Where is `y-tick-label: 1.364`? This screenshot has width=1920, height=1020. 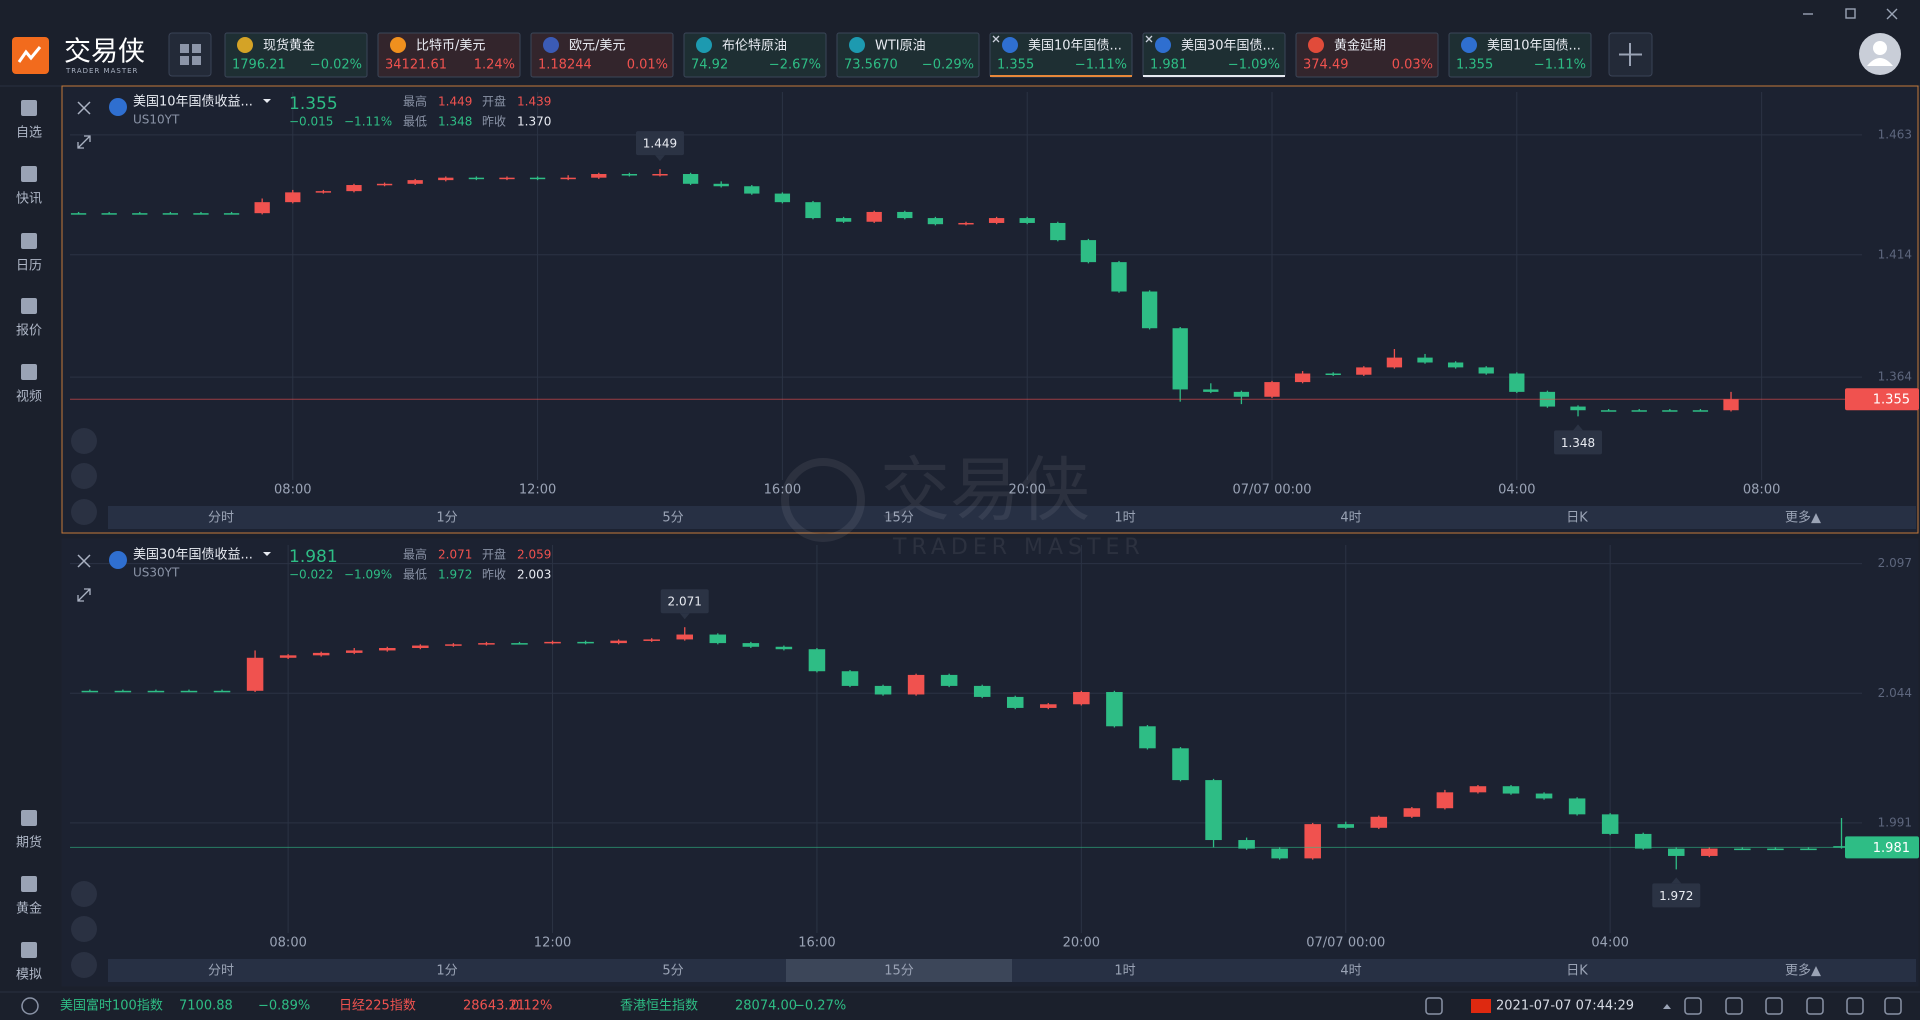 y-tick-label: 1.364 is located at coordinates (1895, 377).